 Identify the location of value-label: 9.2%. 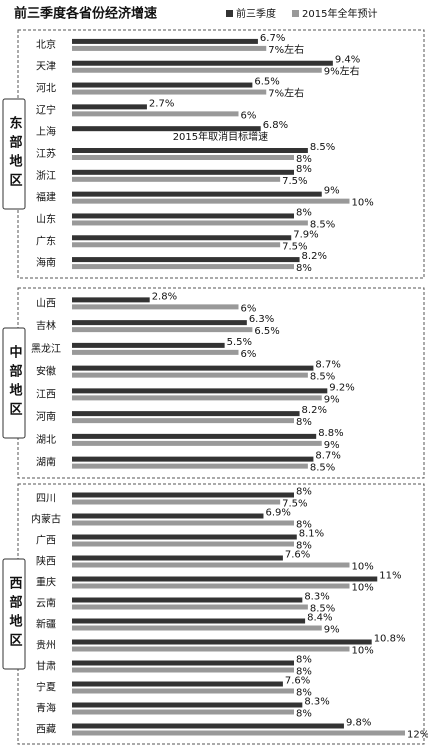
(341, 387).